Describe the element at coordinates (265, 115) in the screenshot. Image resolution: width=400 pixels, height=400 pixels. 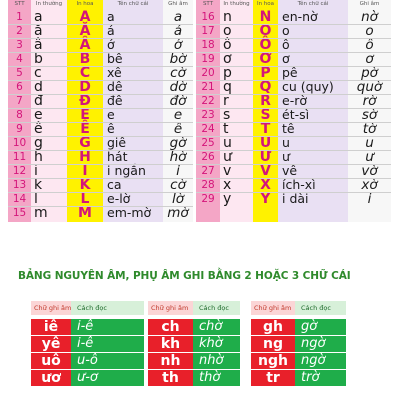
I see `cell-hoa: S` at that location.